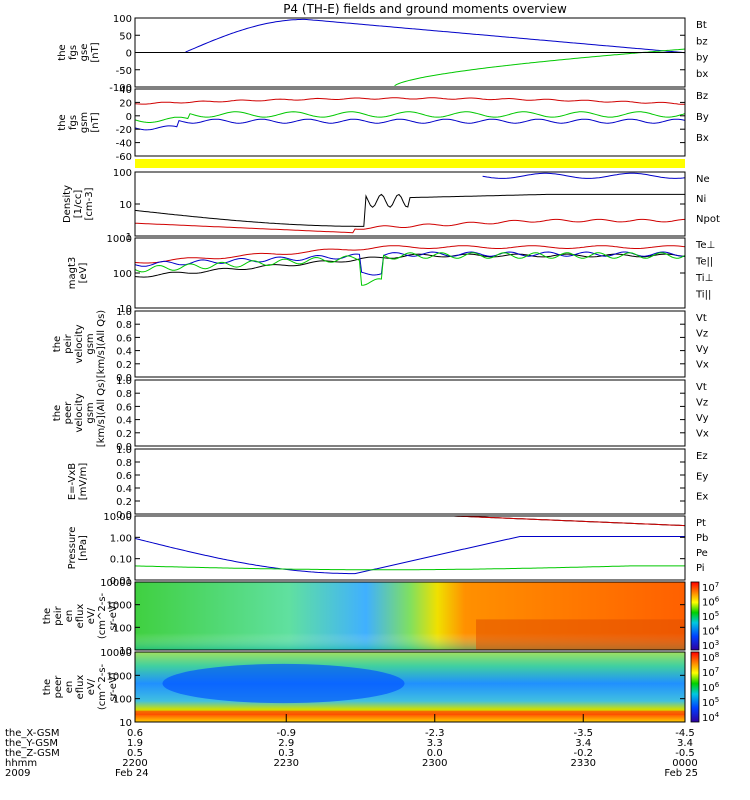 The width and height of the screenshot is (750, 800). I want to click on ytick-label: 40, so click(125, 90).